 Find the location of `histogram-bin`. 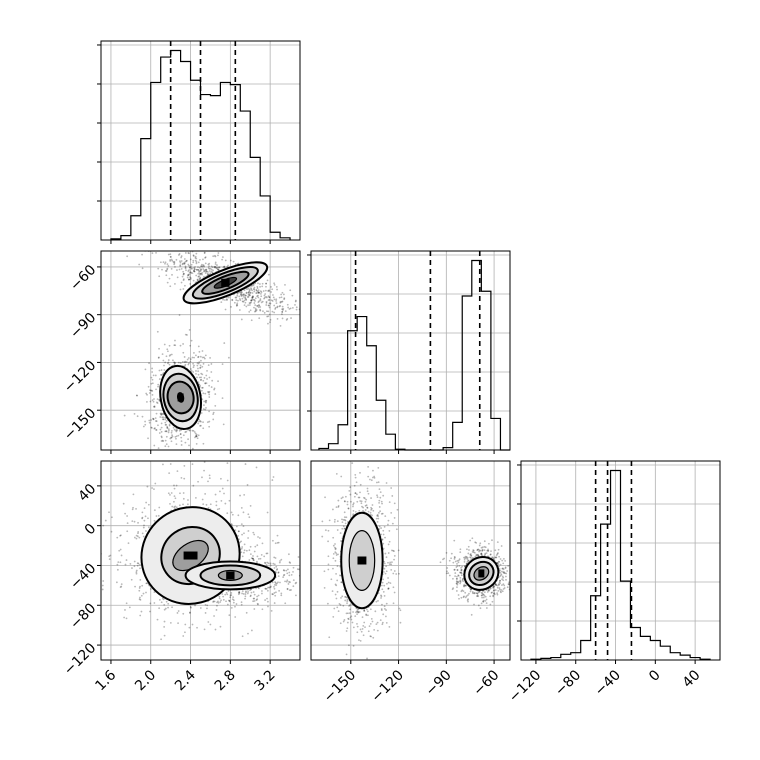

histogram-bin is located at coordinates (372, 398).